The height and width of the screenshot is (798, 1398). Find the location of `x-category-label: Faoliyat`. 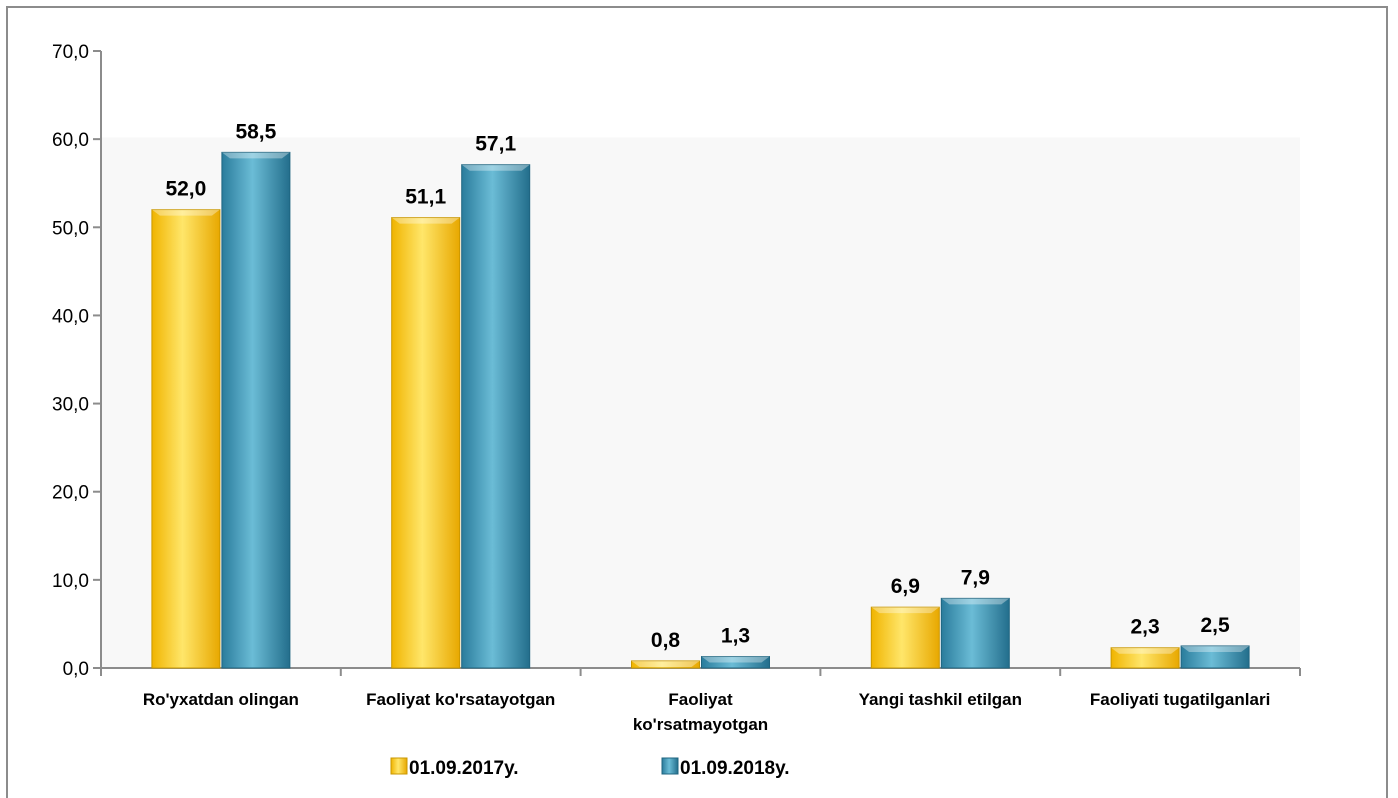

x-category-label: Faoliyat is located at coordinates (700, 699).